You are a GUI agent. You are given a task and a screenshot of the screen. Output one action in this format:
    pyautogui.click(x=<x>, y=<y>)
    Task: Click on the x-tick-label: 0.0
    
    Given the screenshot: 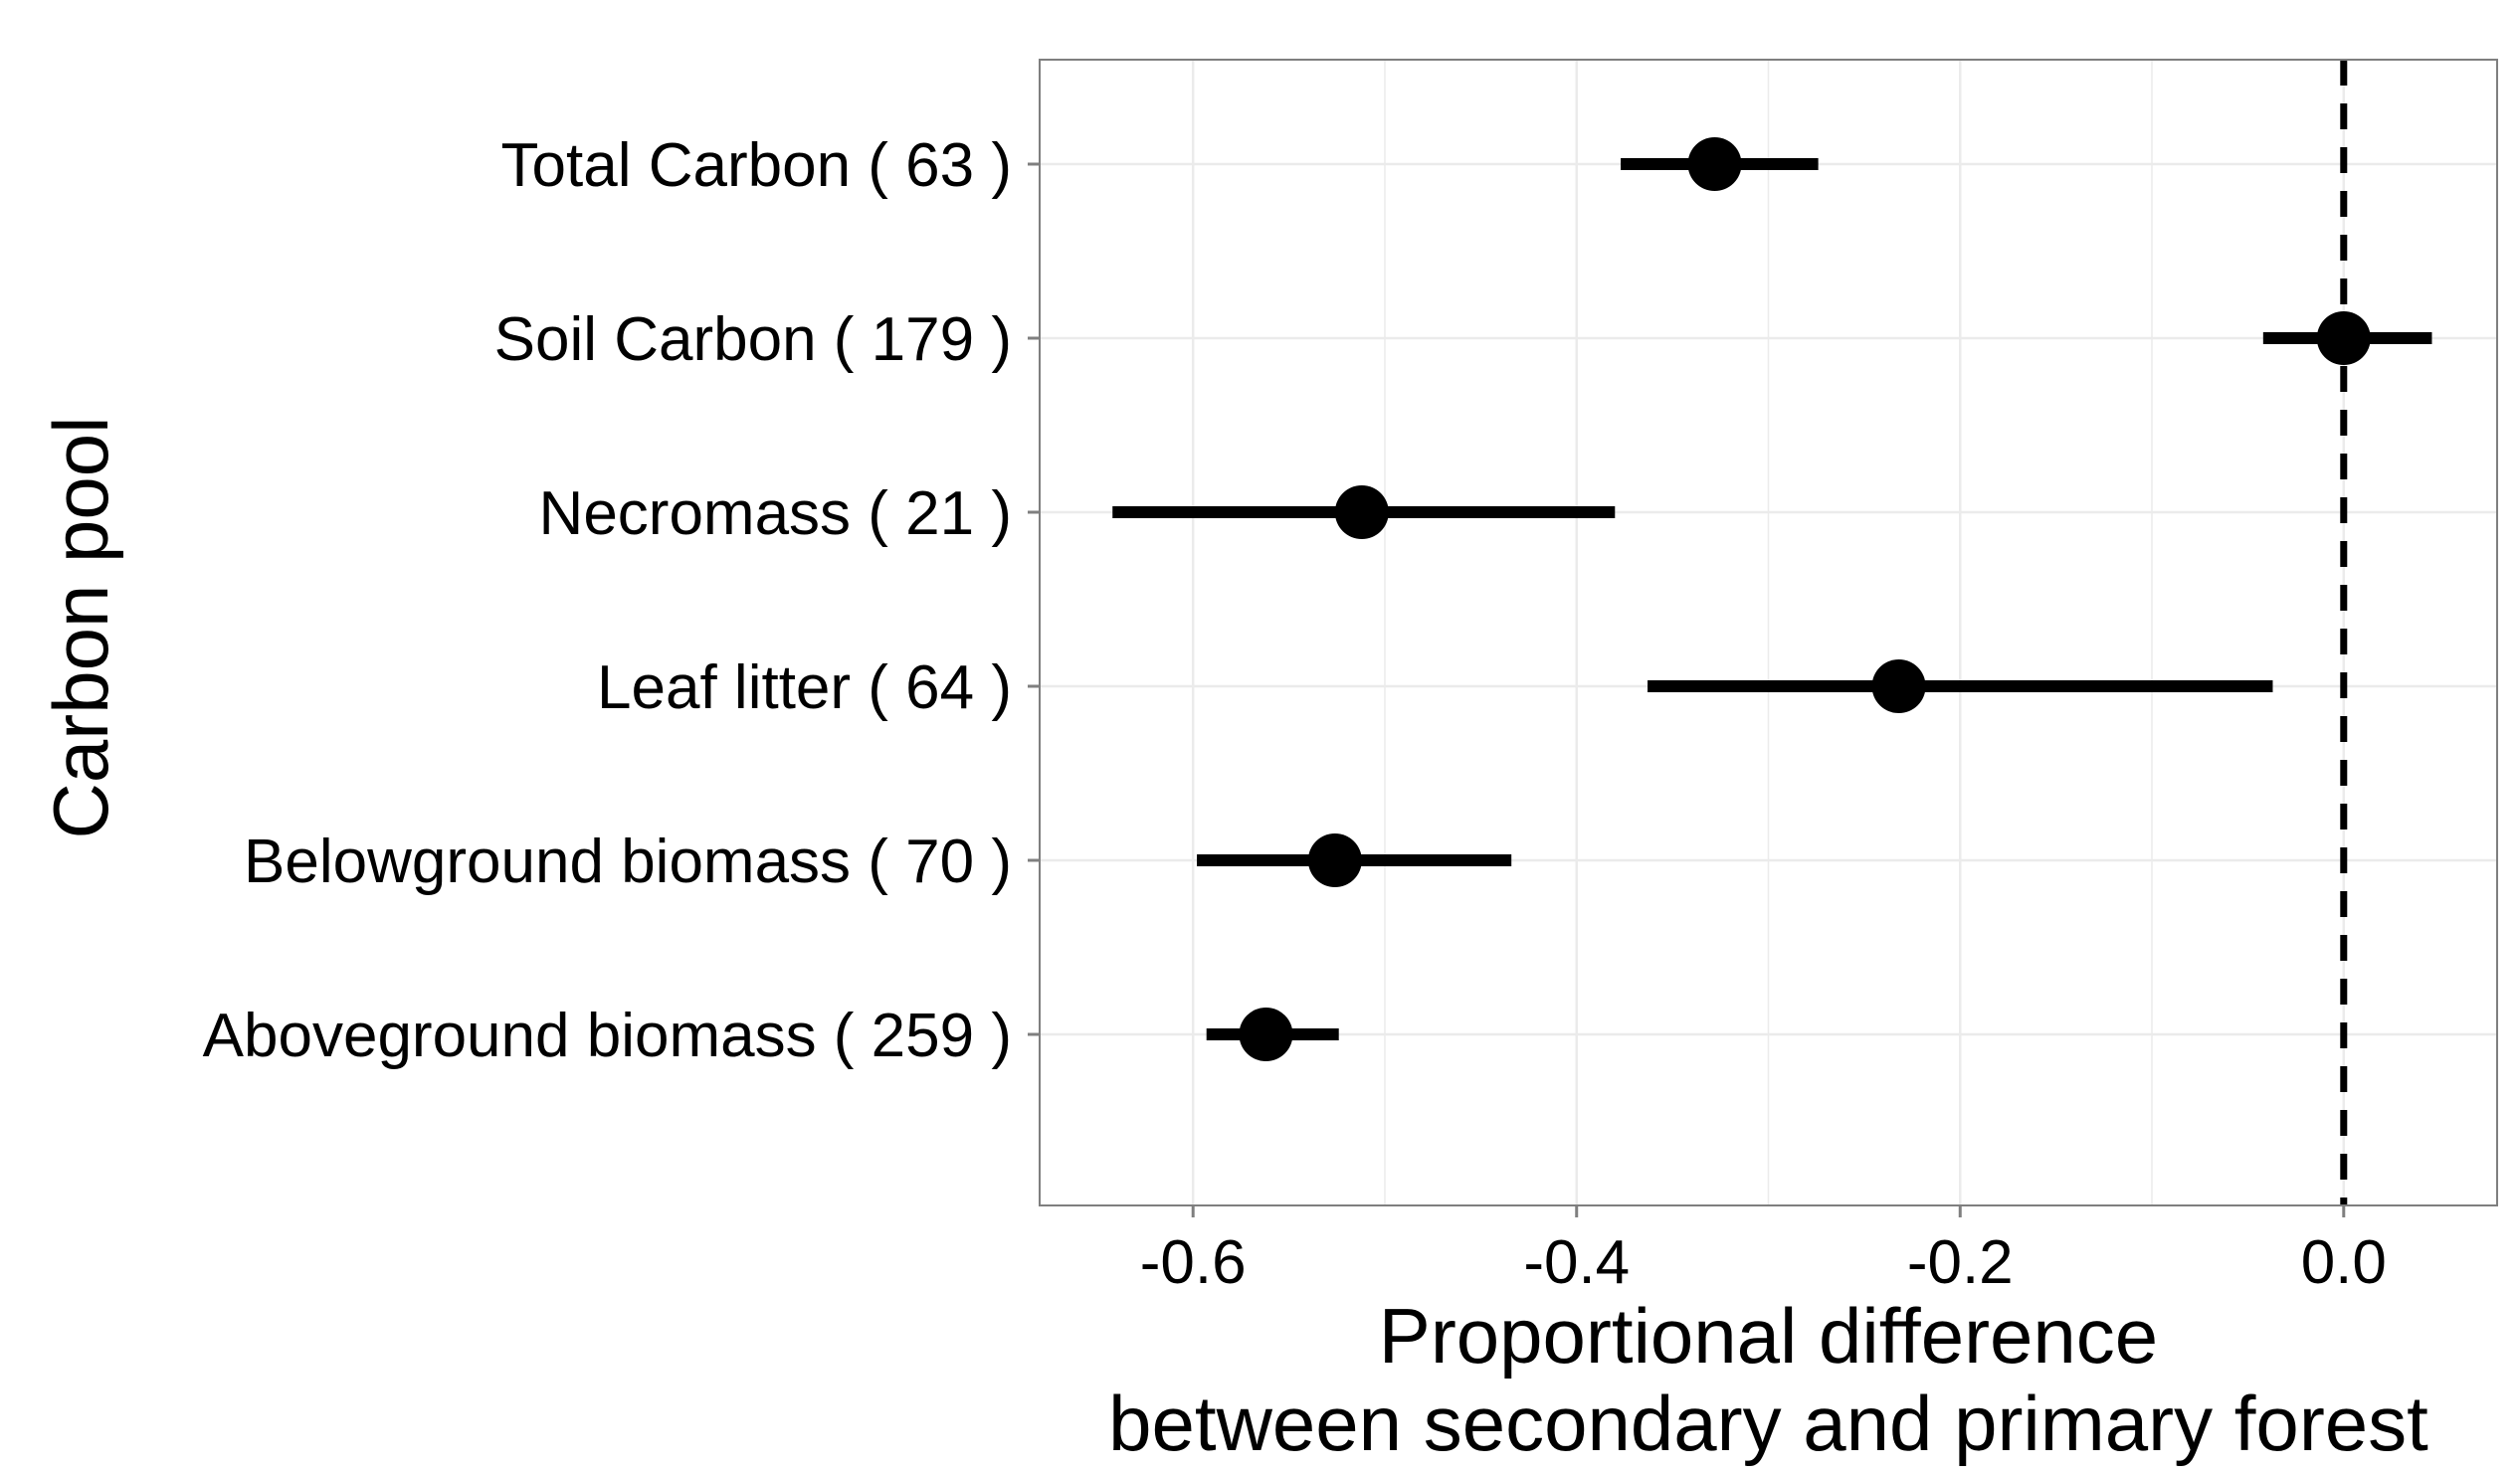 What is the action you would take?
    pyautogui.click(x=2344, y=1262)
    